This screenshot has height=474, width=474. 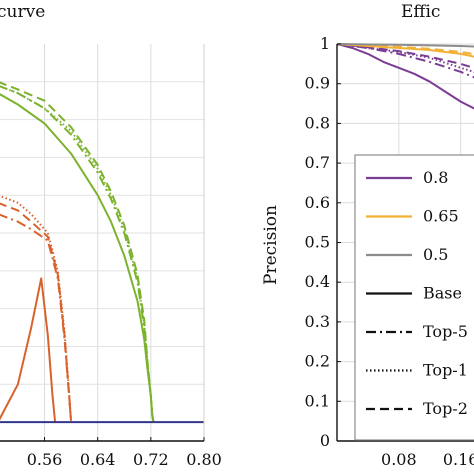 What do you see at coordinates (204, 459) in the screenshot?
I see `x-tick-label: 0.80` at bounding box center [204, 459].